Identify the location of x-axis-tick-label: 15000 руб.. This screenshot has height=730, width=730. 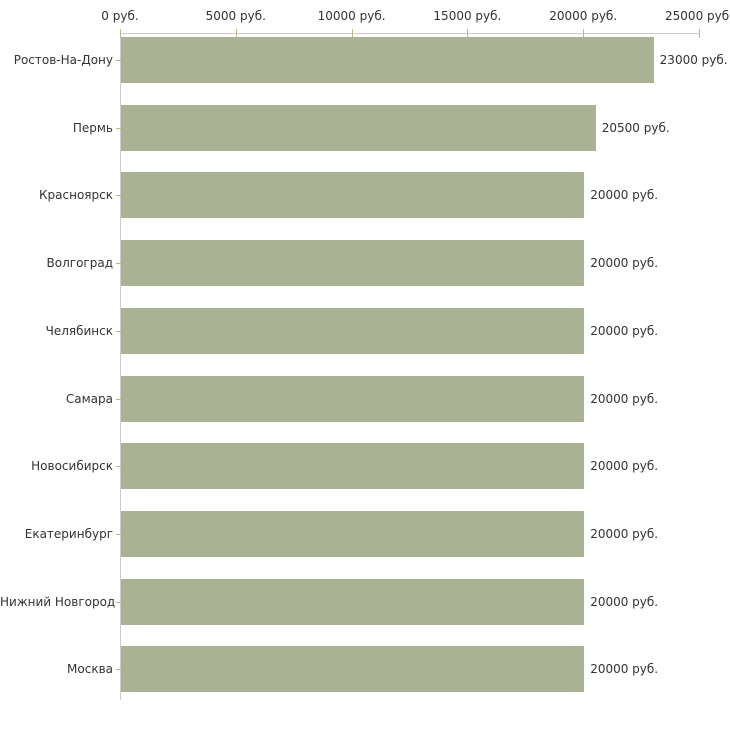
(467, 16).